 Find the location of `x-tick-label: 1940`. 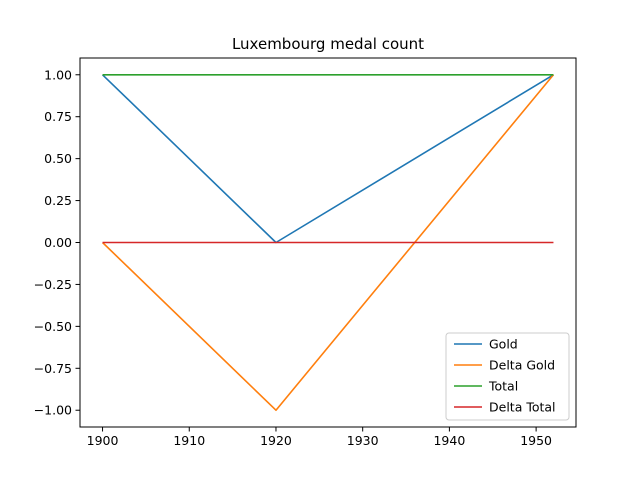

x-tick-label: 1940 is located at coordinates (449, 440).